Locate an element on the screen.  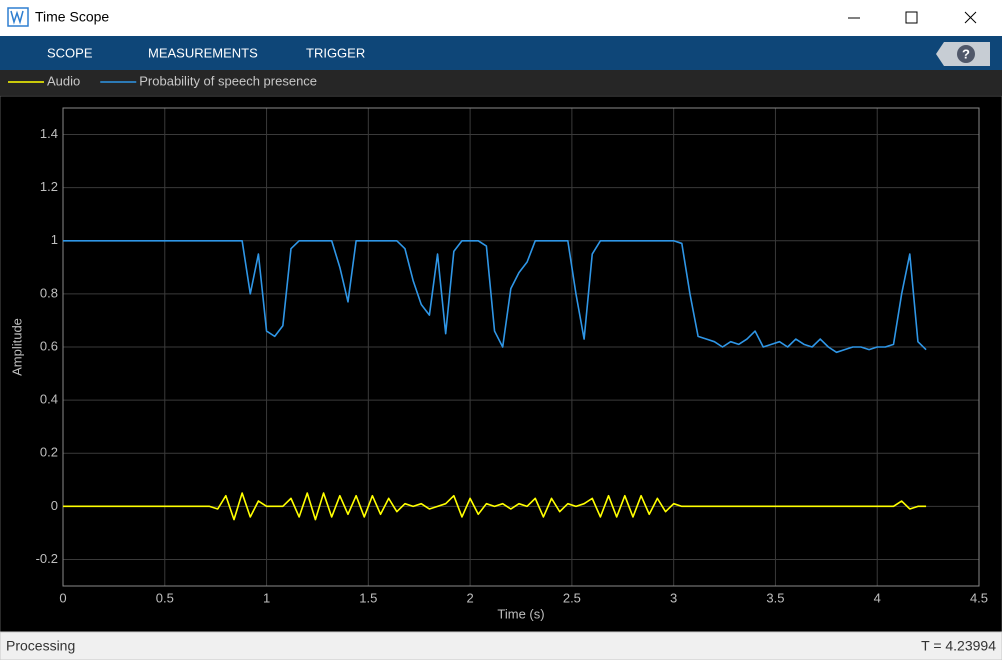
x-tick-label: 0.5 is located at coordinates (165, 597).